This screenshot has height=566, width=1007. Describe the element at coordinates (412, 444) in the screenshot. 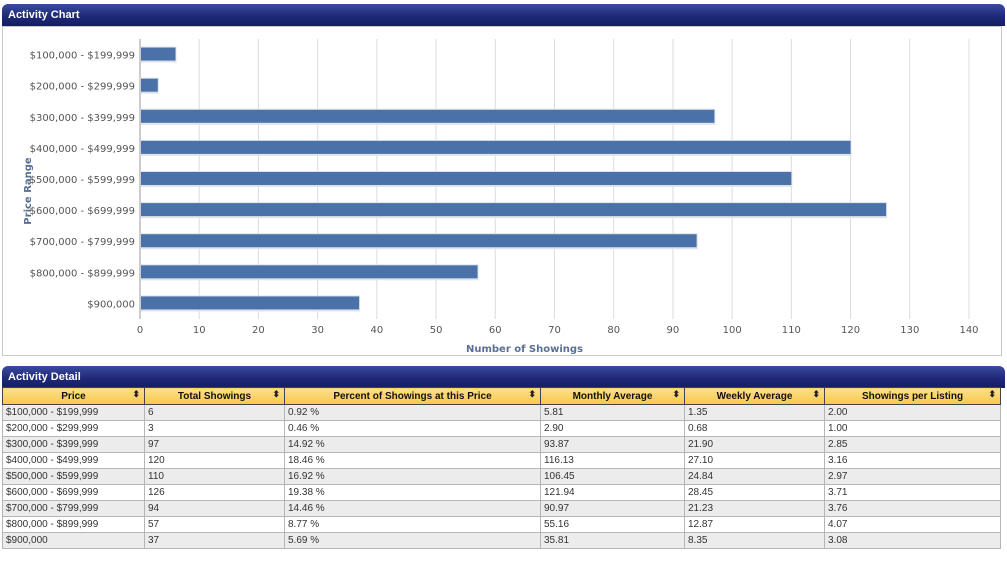

I see `table-cell: 14.92 %` at that location.